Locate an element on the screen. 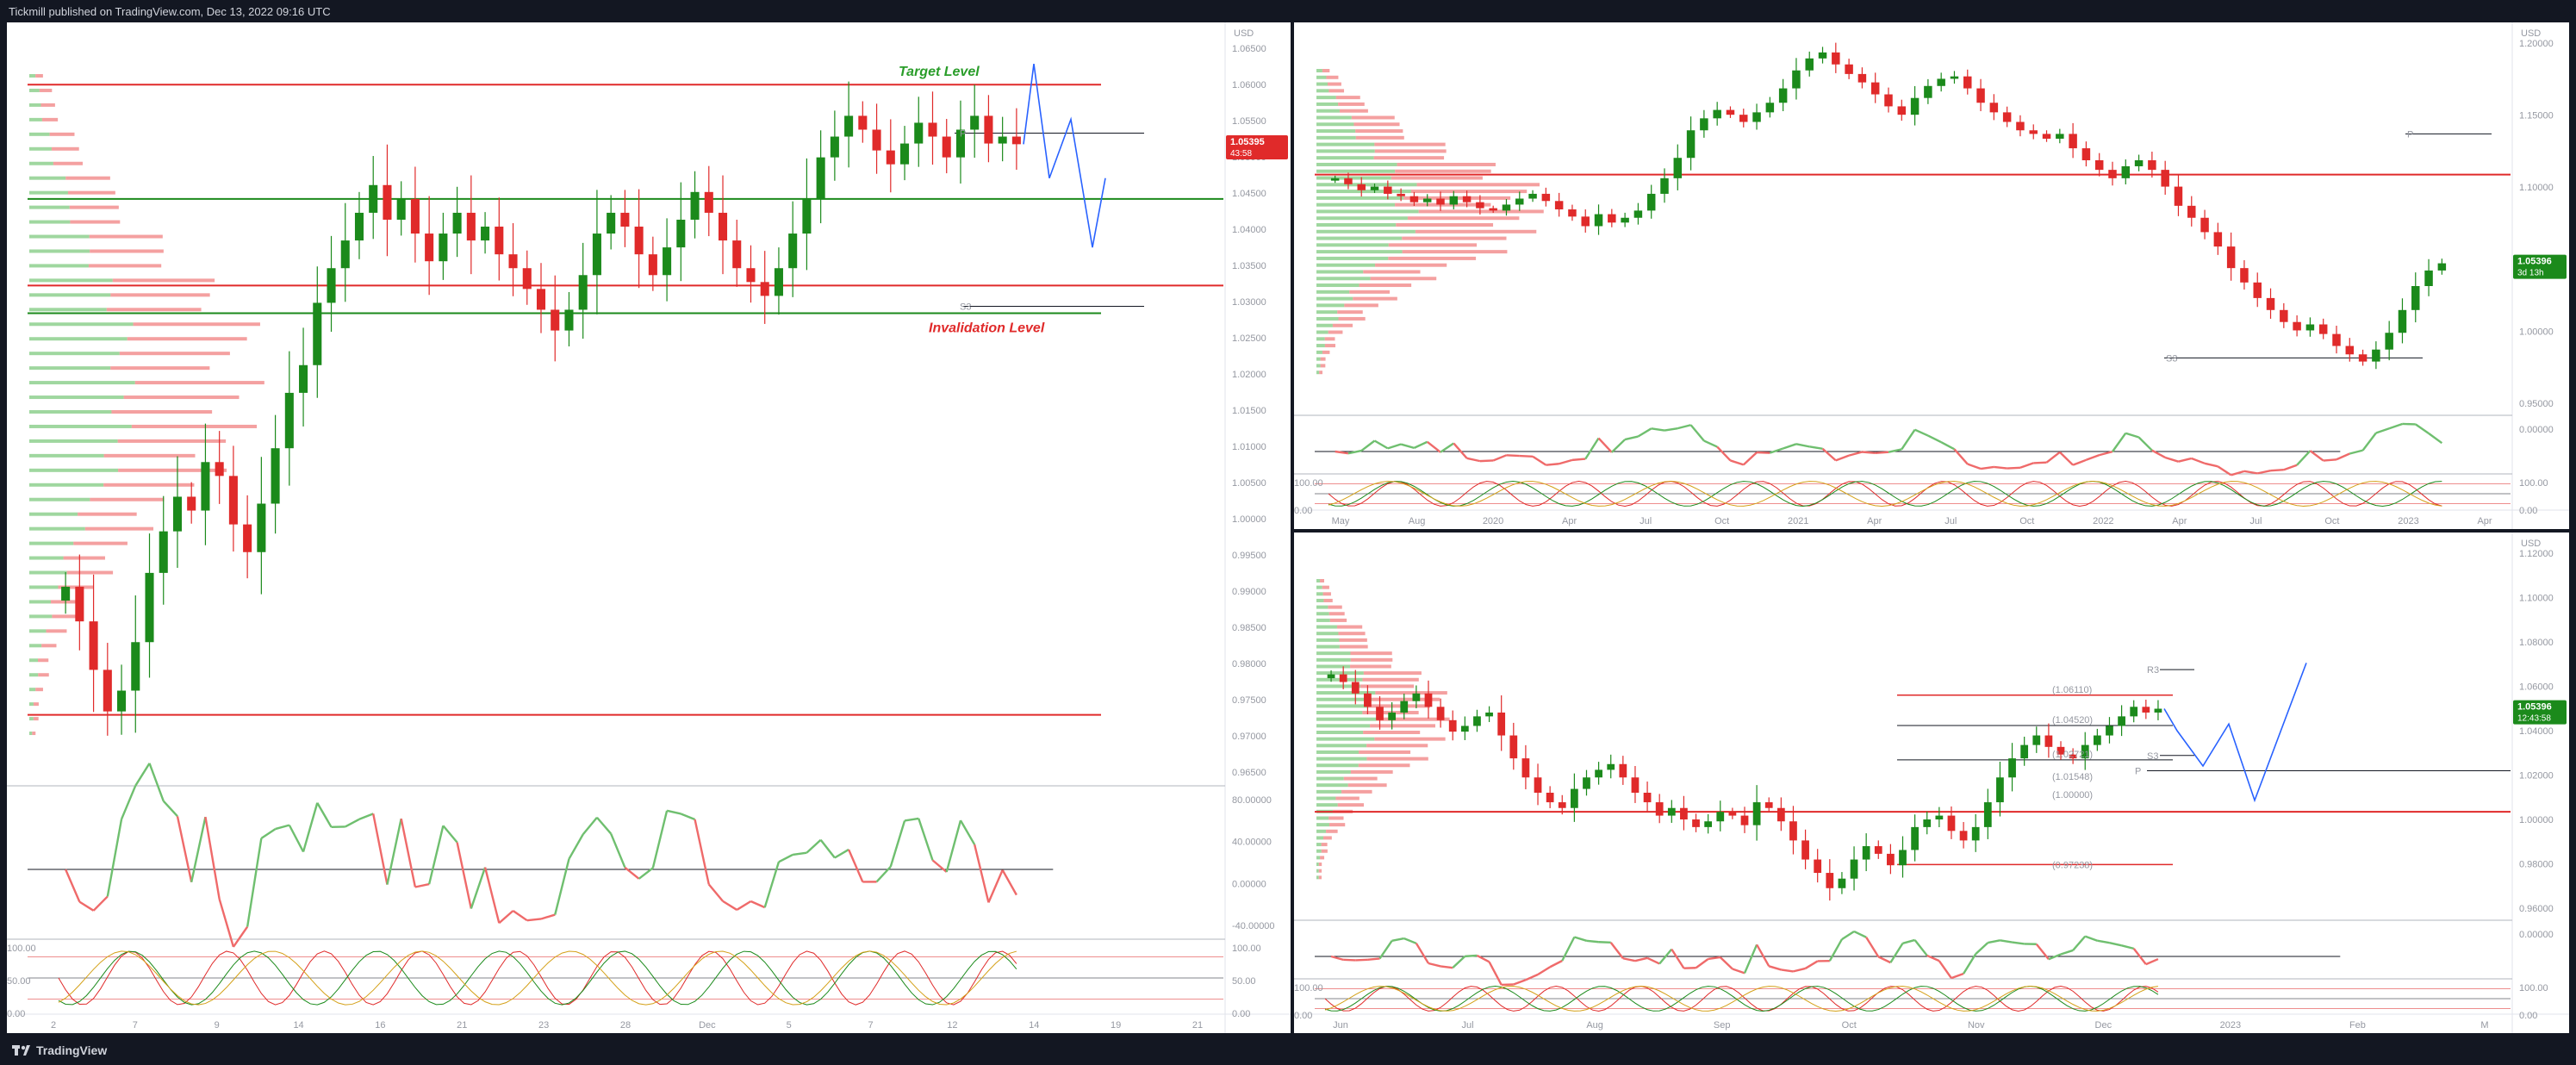  y-tick-label: 1.01000 is located at coordinates (1249, 447).